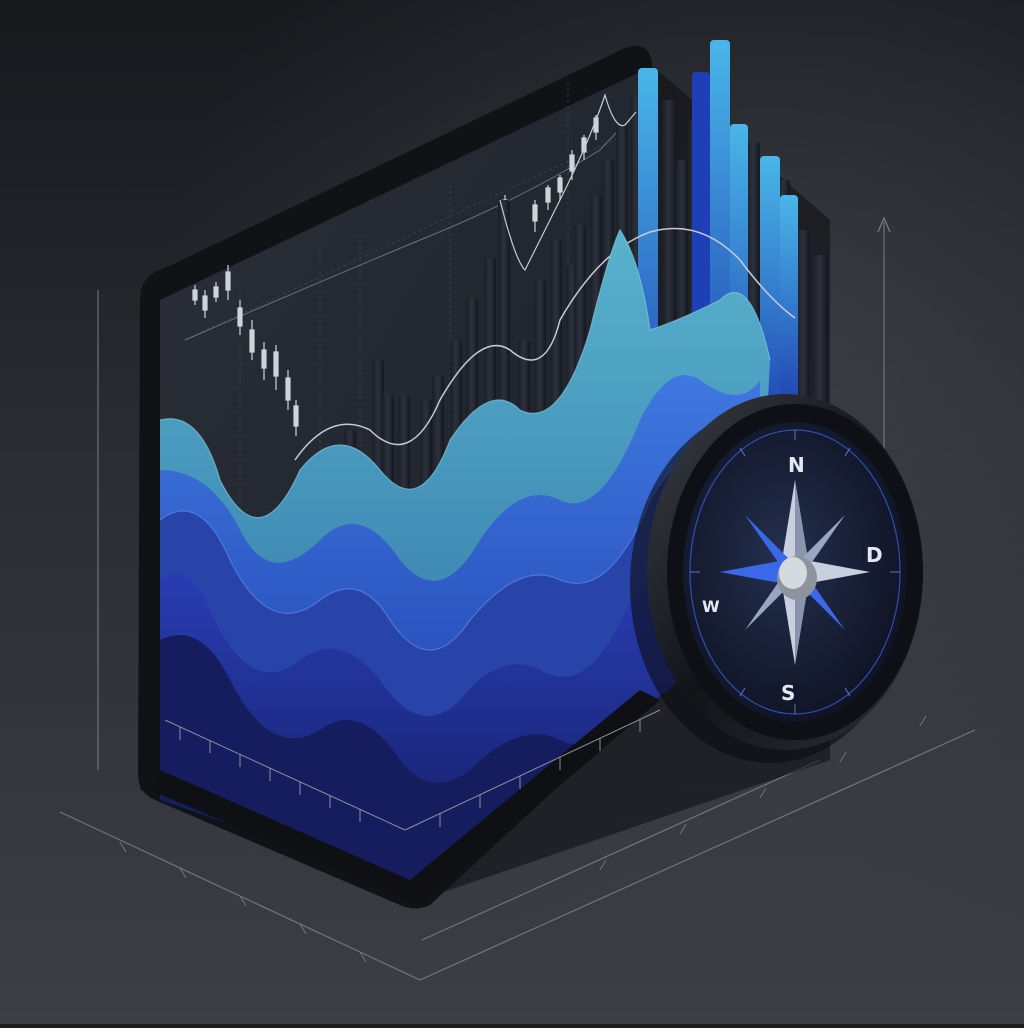 The image size is (1024, 1028). What do you see at coordinates (711, 606) in the screenshot?
I see `compass-west-label: W` at bounding box center [711, 606].